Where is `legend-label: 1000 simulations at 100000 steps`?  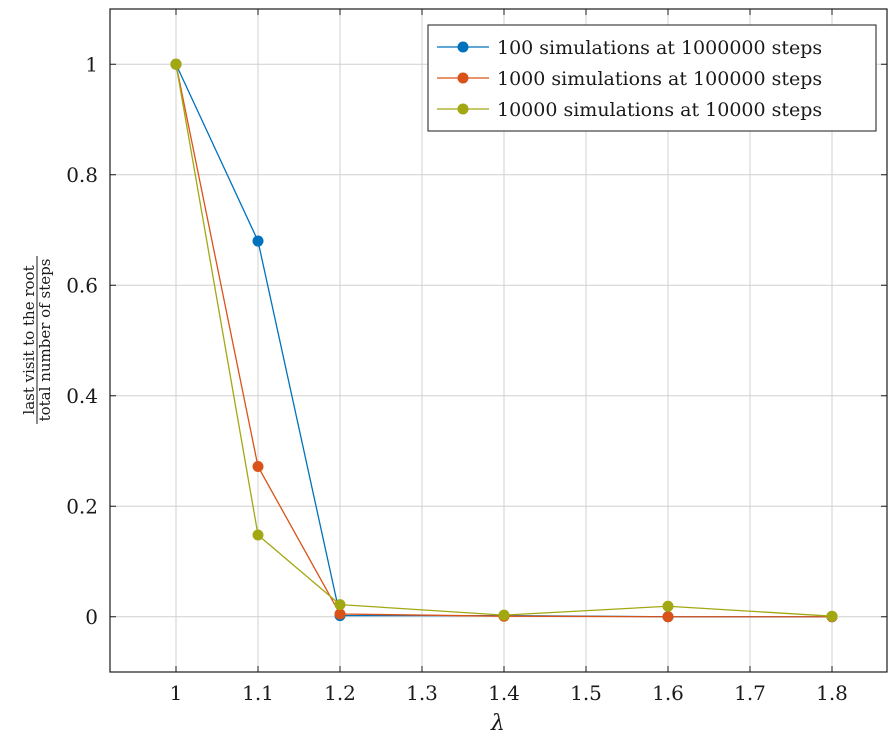 legend-label: 1000 simulations at 100000 steps is located at coordinates (659, 79).